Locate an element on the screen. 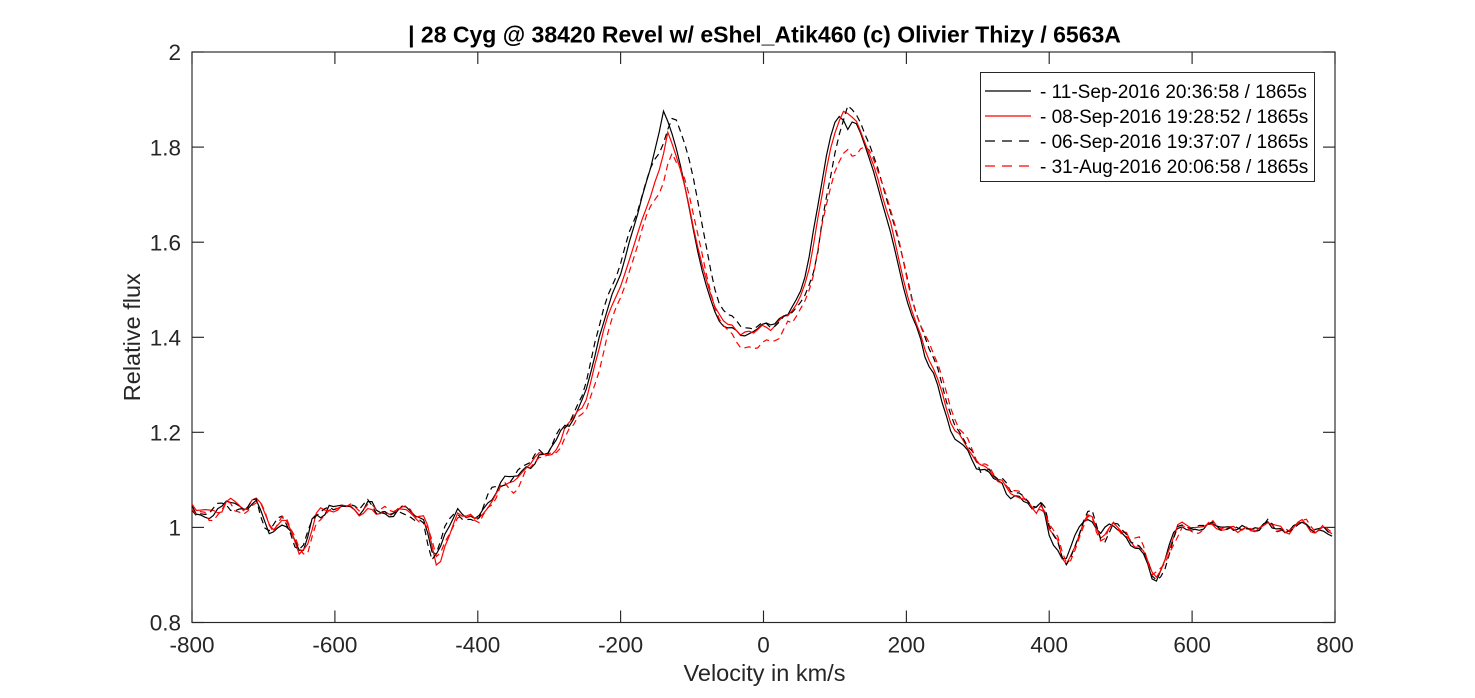 This screenshot has height=698, width=1475. svg-text: 1.4 is located at coordinates (165, 338).